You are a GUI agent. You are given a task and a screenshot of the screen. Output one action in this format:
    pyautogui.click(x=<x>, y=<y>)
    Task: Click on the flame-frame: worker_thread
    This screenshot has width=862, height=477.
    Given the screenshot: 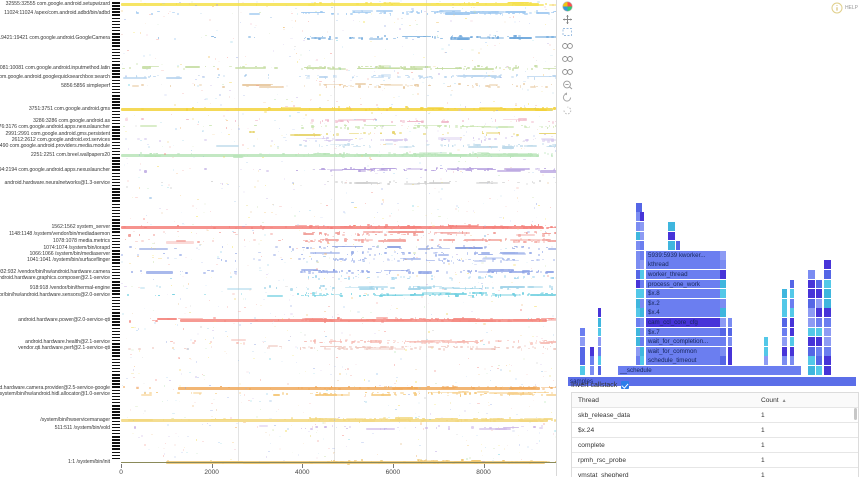 What is the action you would take?
    pyautogui.click(x=683, y=274)
    